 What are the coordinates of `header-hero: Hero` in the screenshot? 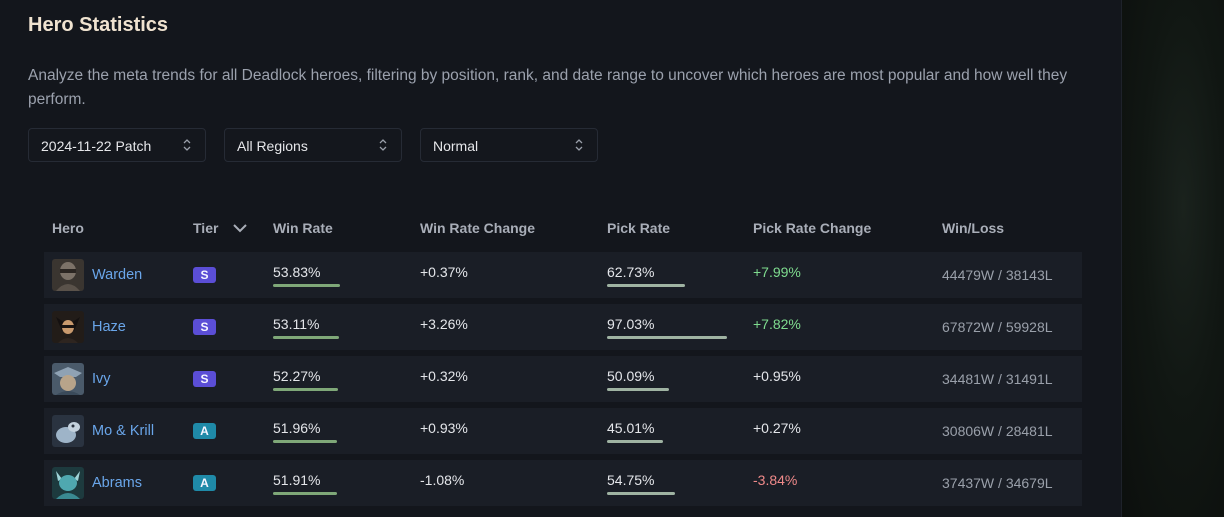 It's located at (68, 228).